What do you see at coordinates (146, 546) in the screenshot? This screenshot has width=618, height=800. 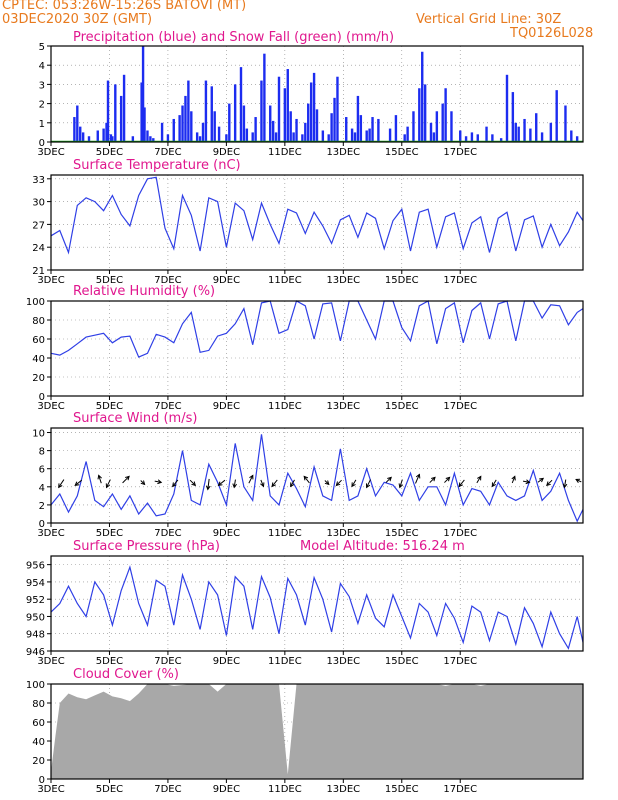 I see `panel-title: Surface Pressure (hPa)` at bounding box center [146, 546].